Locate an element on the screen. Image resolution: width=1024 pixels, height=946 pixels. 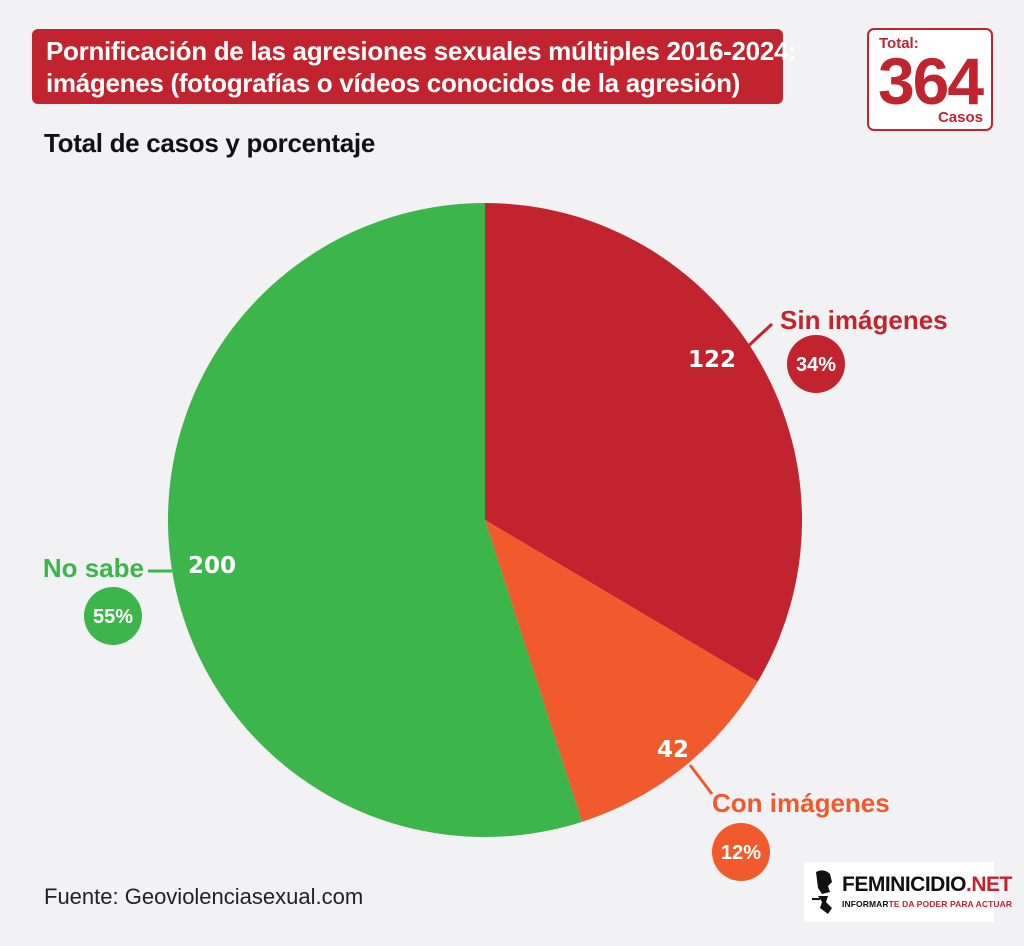
leader-line-sin-imagenes is located at coordinates (758, 337).